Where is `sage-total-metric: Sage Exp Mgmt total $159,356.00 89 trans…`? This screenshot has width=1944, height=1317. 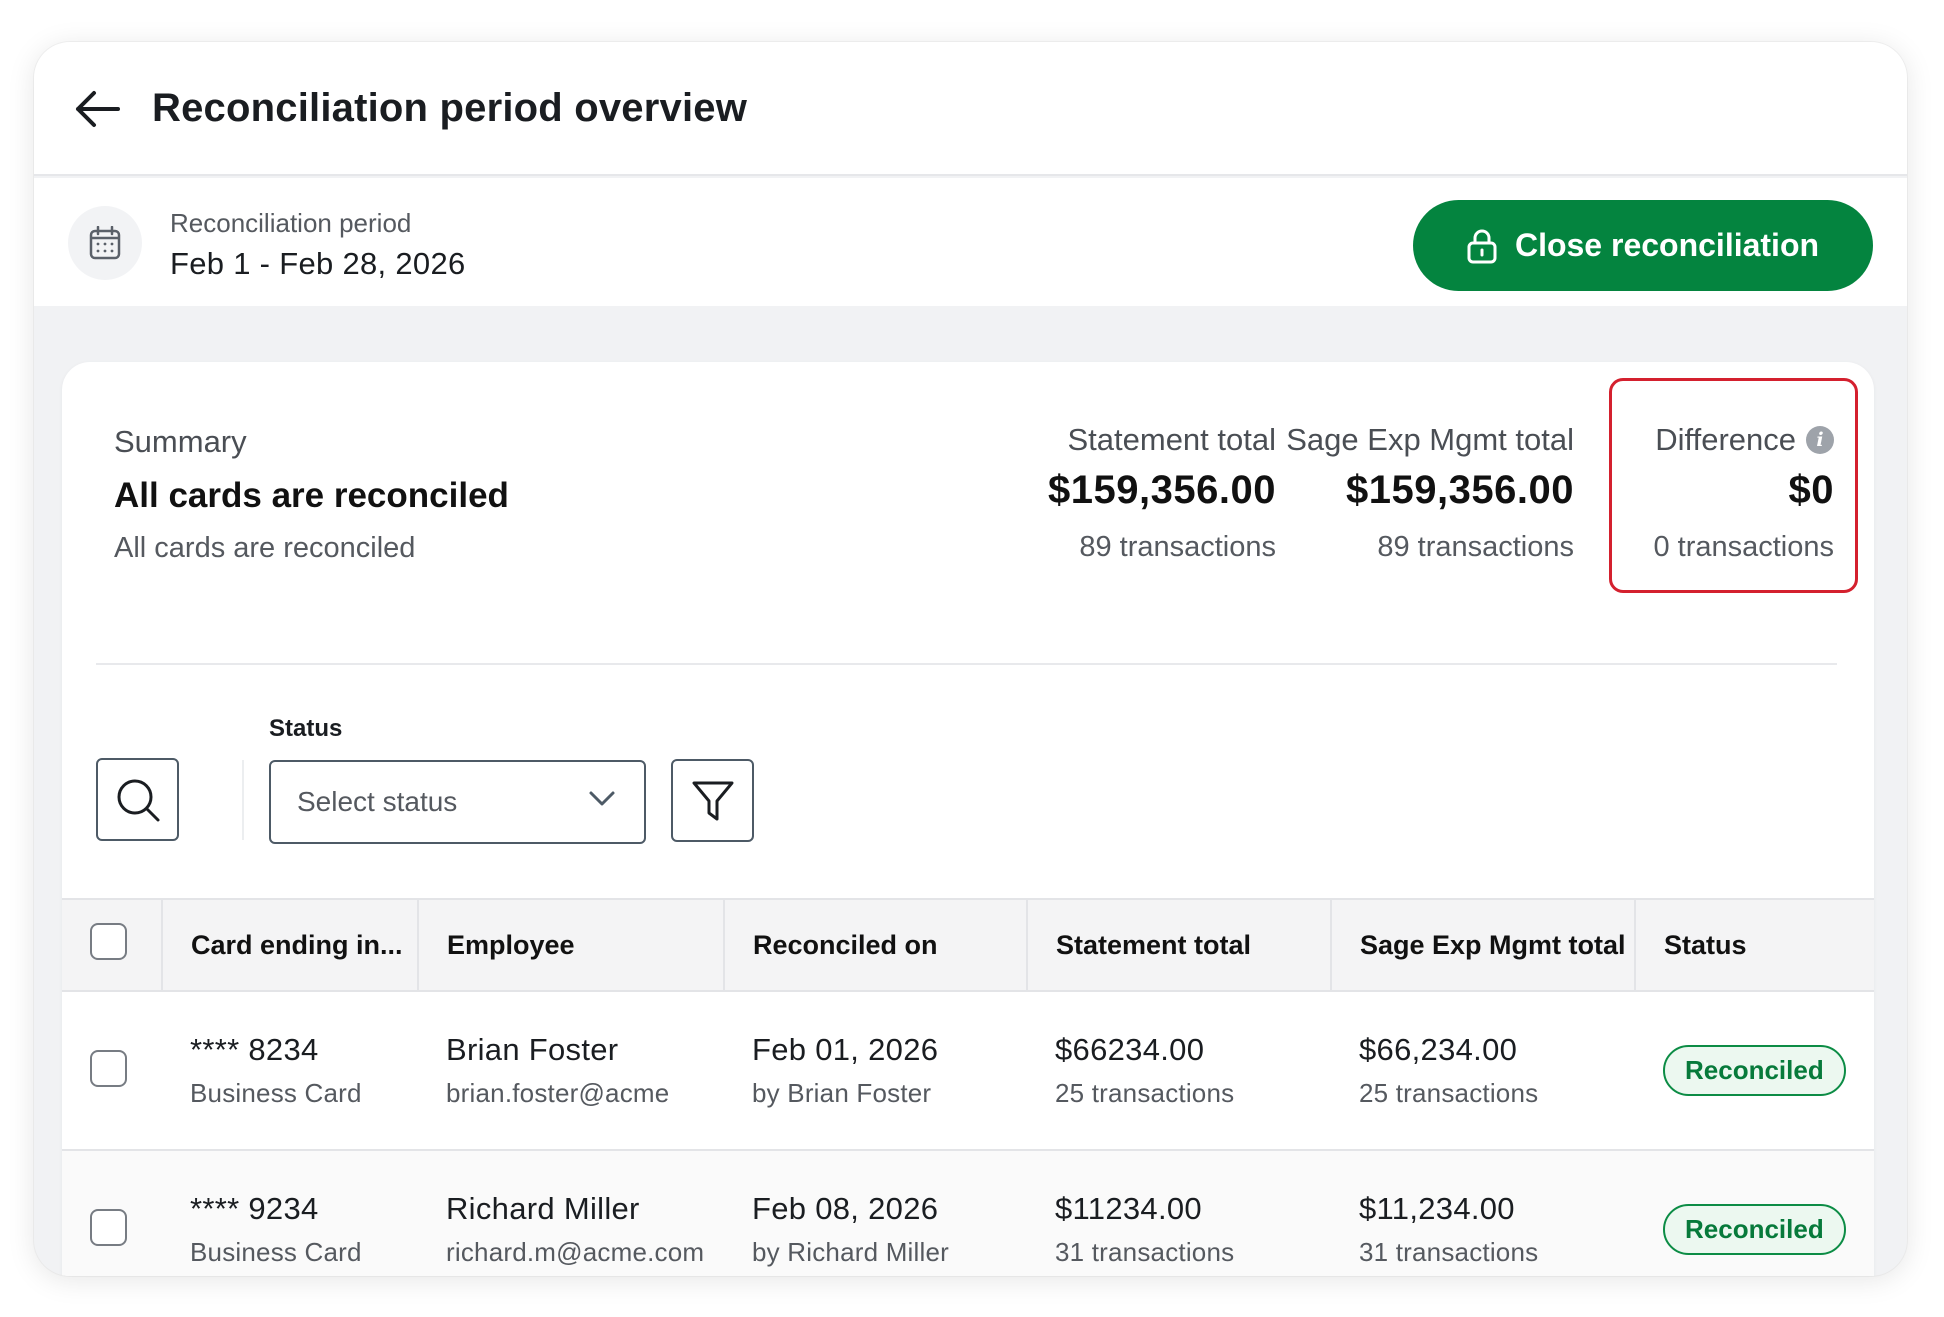 sage-total-metric: Sage Exp Mgmt total $159,356.00 89 trans… is located at coordinates (1430, 493).